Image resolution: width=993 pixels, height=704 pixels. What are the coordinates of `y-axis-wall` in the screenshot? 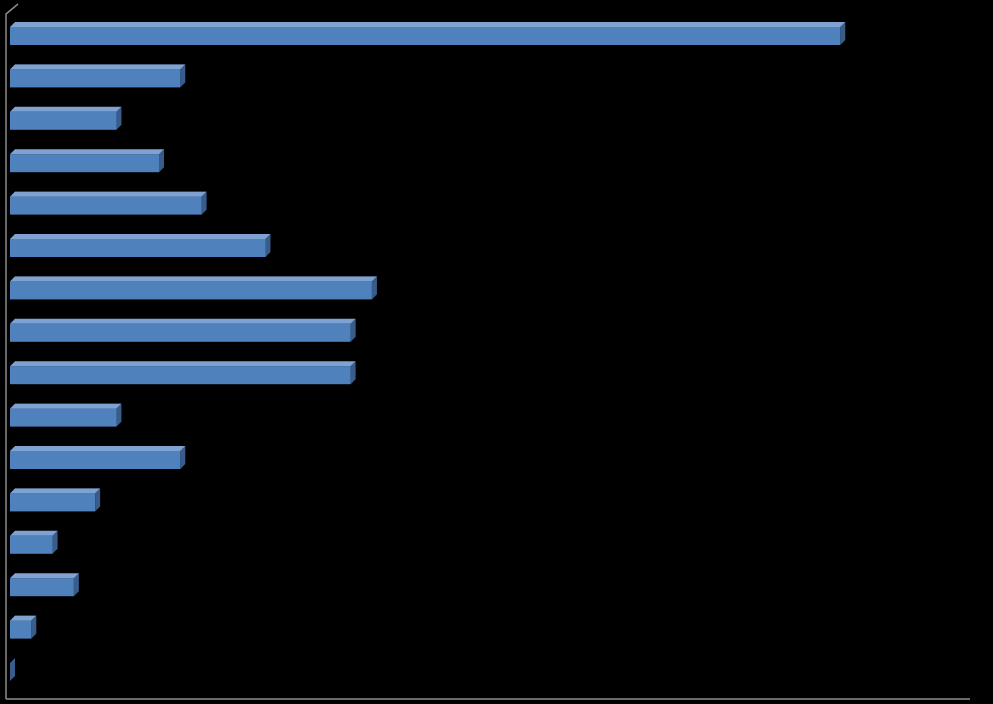 It's located at (12, 351).